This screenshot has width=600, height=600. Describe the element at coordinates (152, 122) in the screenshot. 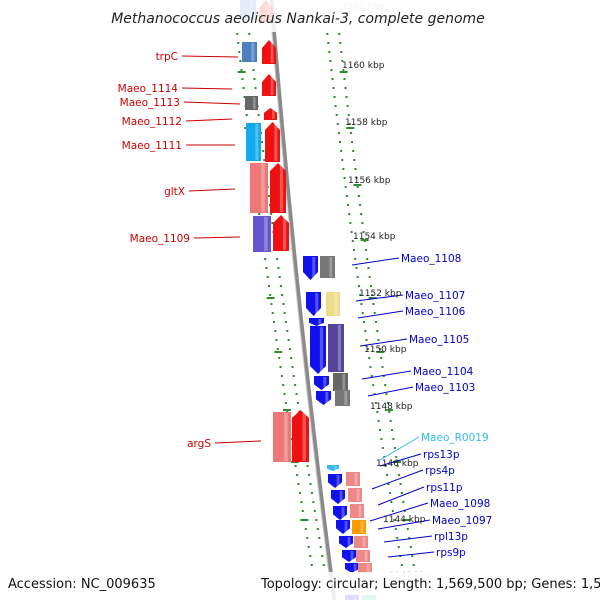

I see `gene-label-left: Maeo_1112` at that location.